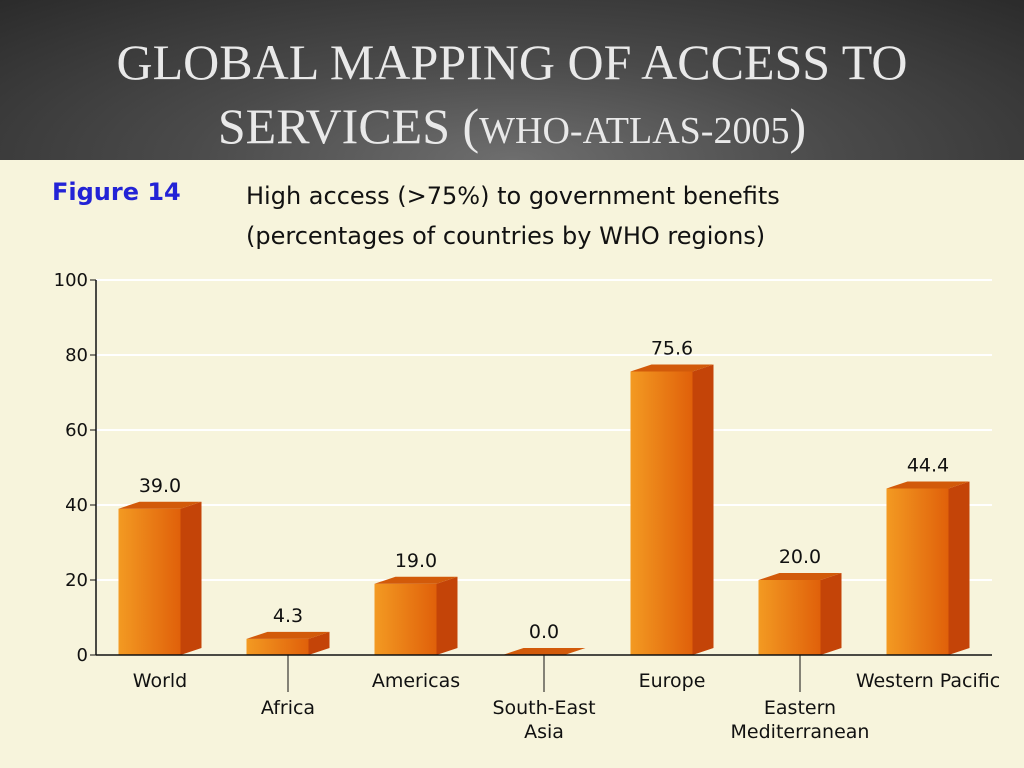  Describe the element at coordinates (416, 681) in the screenshot. I see `x-tick-label: Americas` at that location.